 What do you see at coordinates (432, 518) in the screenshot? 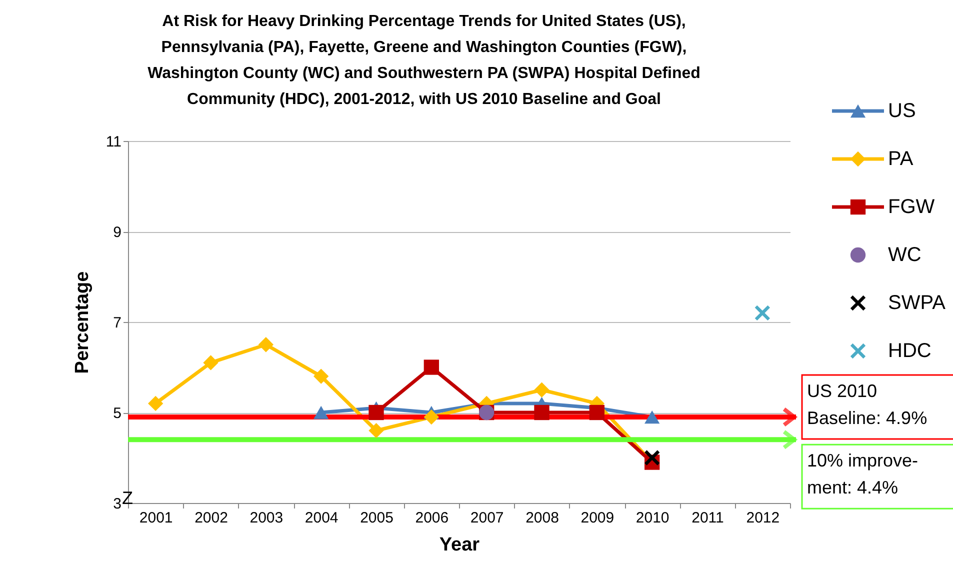
I see `x-tick-label: 2006` at bounding box center [432, 518].